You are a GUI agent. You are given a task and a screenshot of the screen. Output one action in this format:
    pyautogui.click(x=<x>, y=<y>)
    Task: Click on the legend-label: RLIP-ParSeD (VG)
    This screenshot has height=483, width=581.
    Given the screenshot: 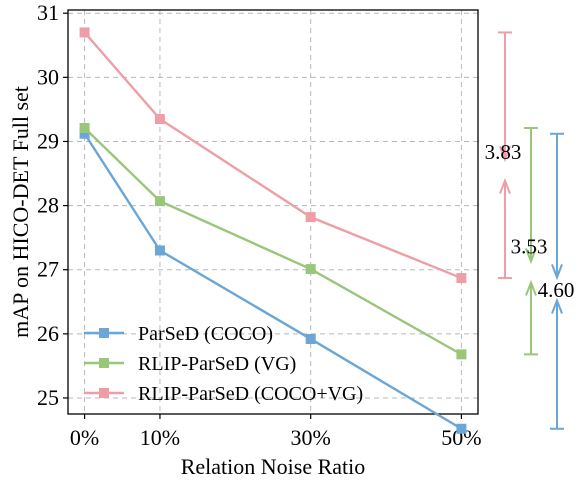 What is the action you would take?
    pyautogui.click(x=217, y=364)
    